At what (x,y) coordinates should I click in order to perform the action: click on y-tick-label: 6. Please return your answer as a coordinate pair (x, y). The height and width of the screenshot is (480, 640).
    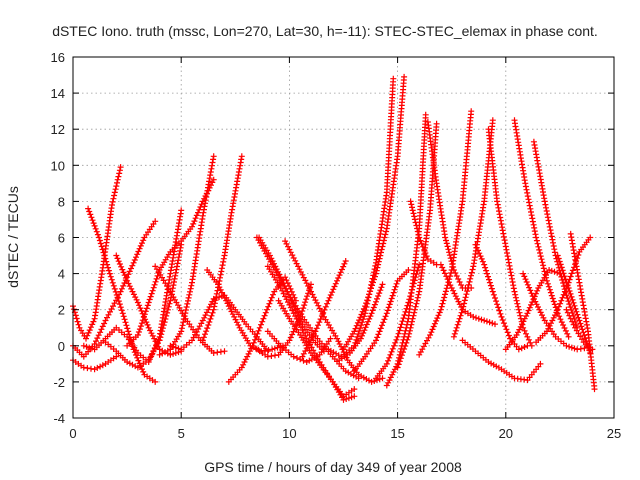
    Looking at the image, I should click on (61, 238).